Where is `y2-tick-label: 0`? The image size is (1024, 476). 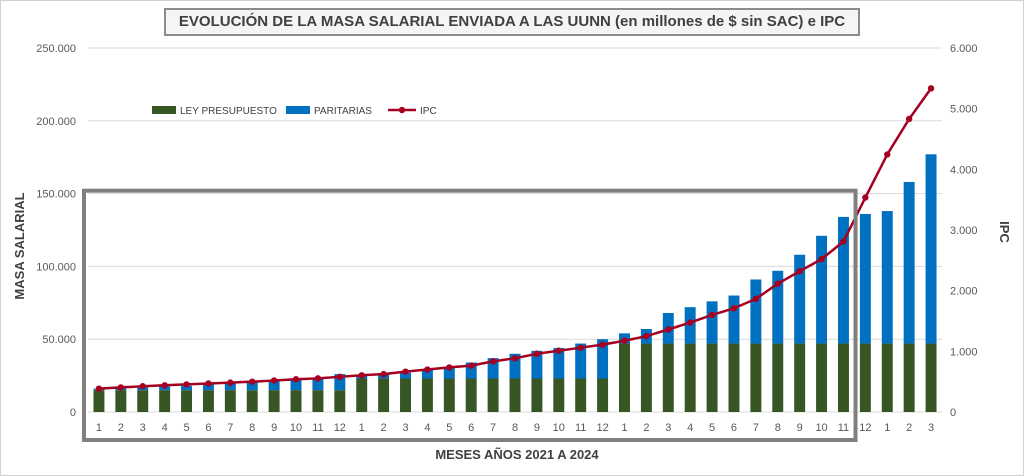 y2-tick-label: 0 is located at coordinates (953, 413).